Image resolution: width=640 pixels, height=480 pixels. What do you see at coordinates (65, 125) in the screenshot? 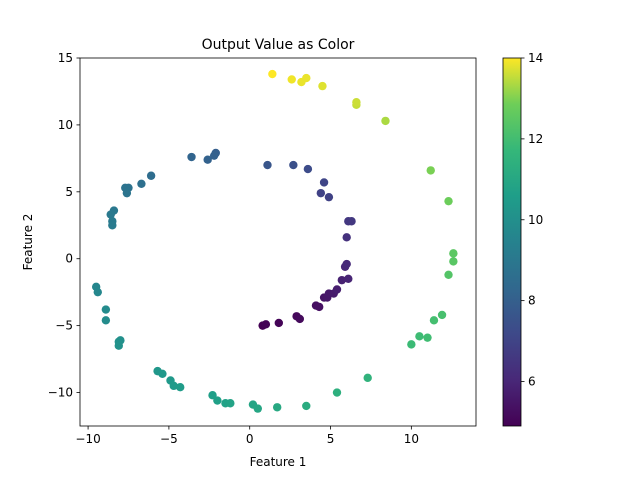
I see `y-tick-label: 10` at bounding box center [65, 125].